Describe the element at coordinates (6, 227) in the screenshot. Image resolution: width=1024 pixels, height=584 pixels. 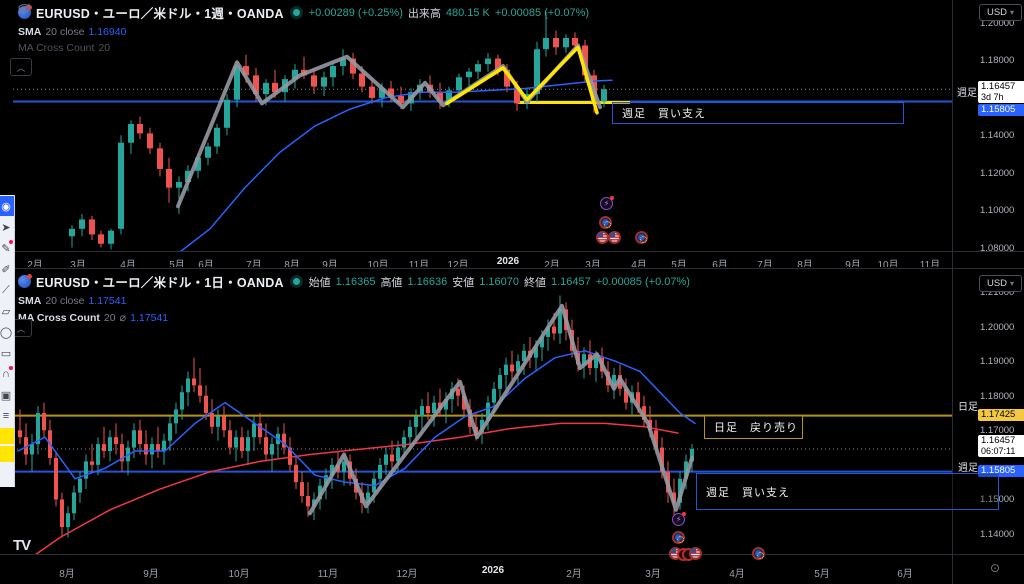
I see `cursor-tool-icon: ➤` at that location.